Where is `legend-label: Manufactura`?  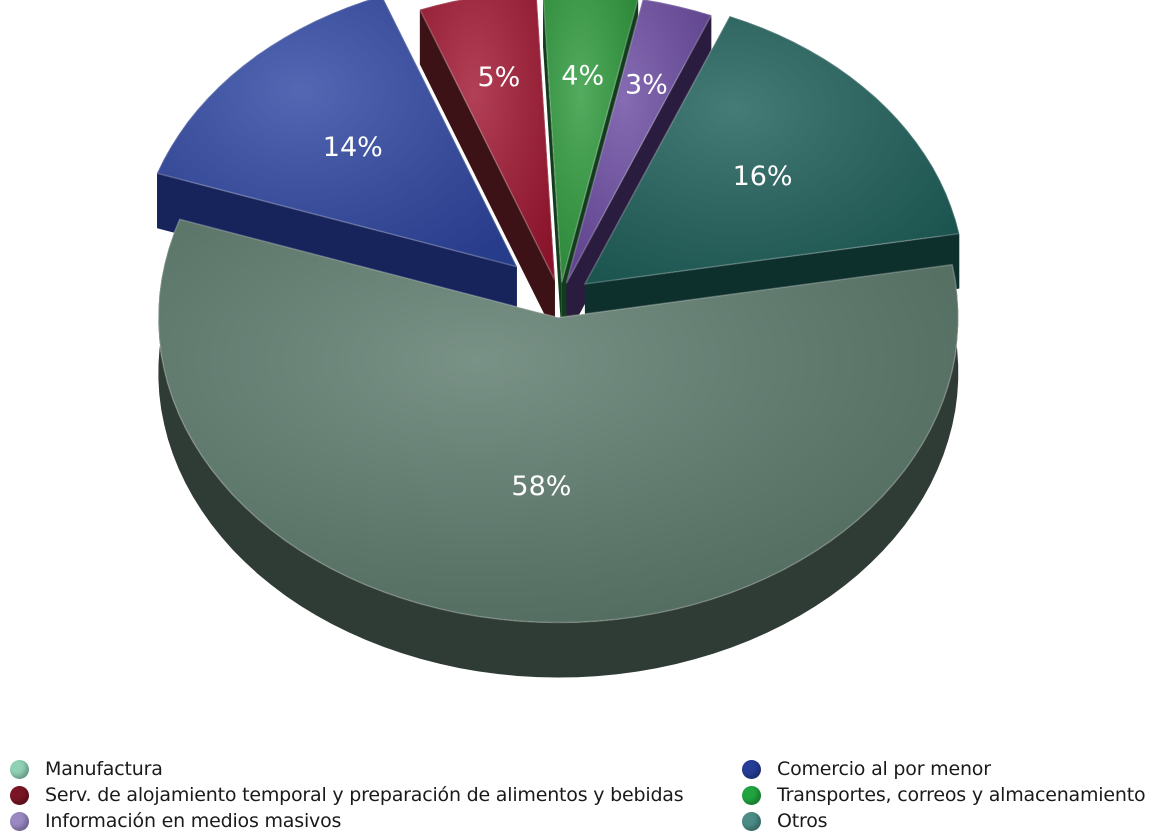
legend-label: Manufactura is located at coordinates (104, 769).